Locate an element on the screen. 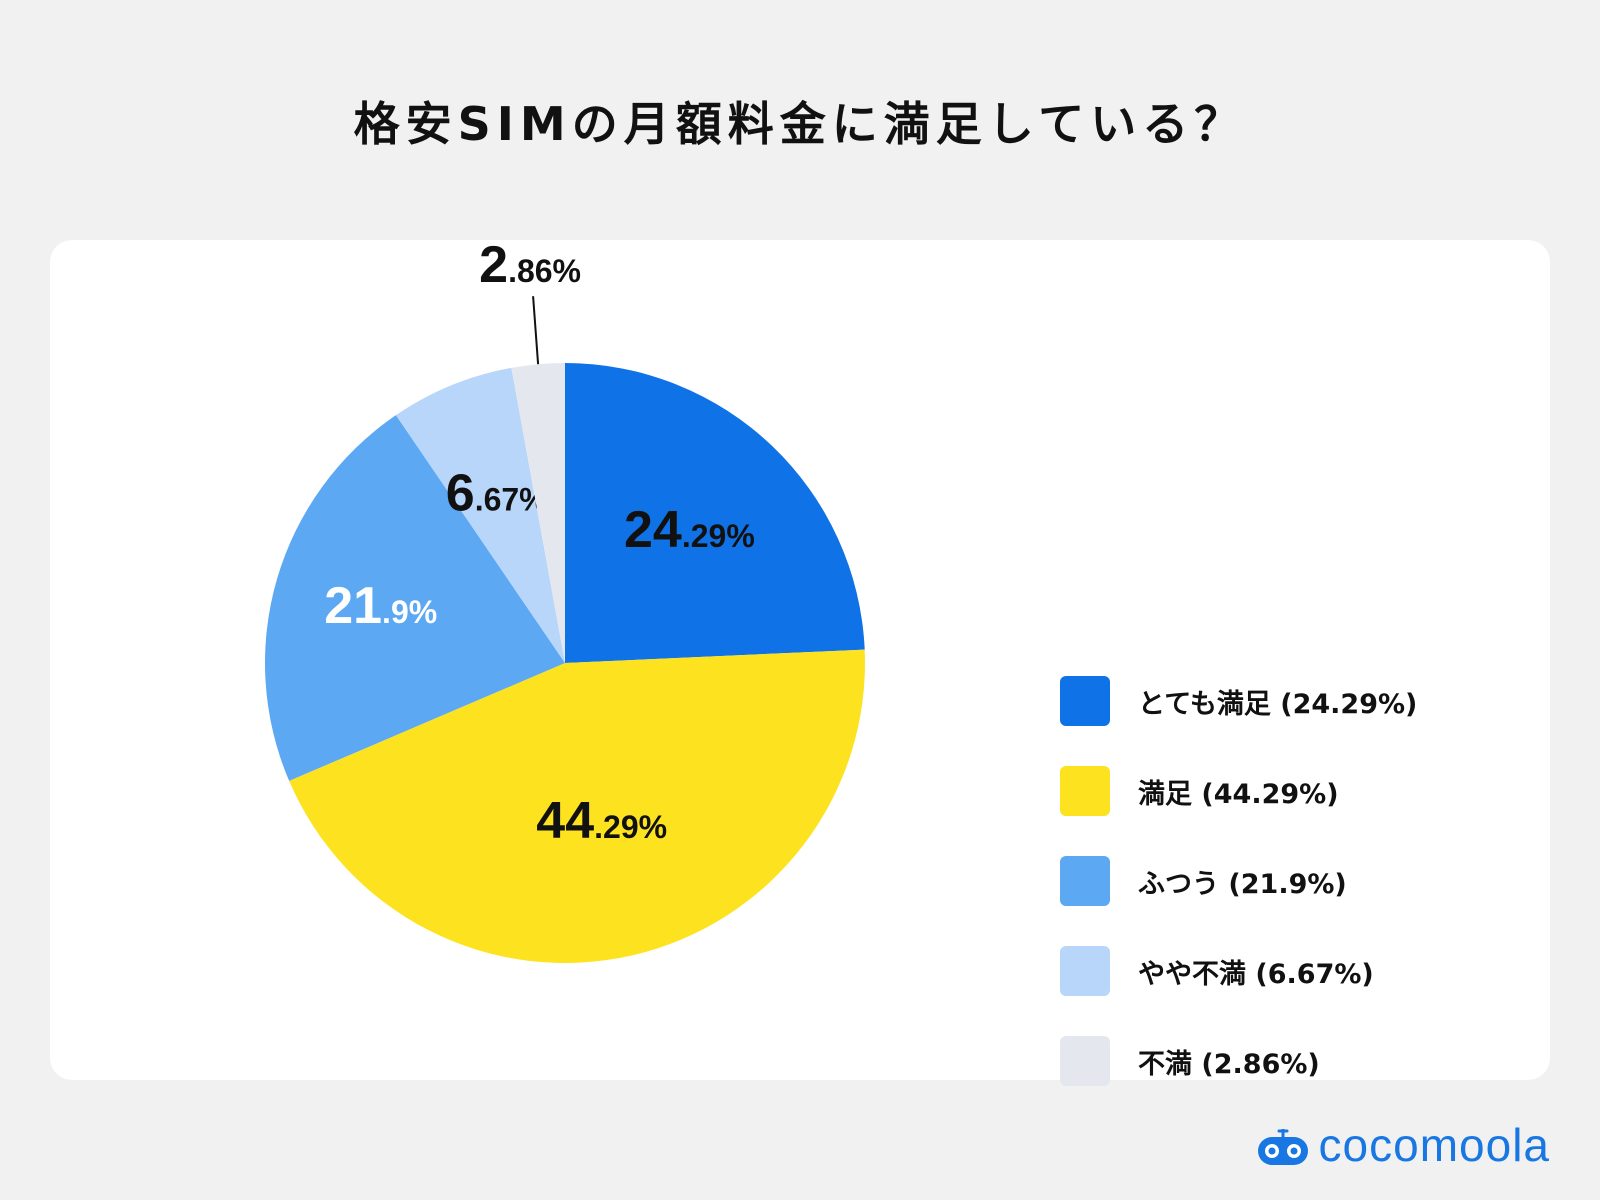 The width and height of the screenshot is (1600, 1200). legend-item: やや不満 (6.67%) is located at coordinates (1238, 971).